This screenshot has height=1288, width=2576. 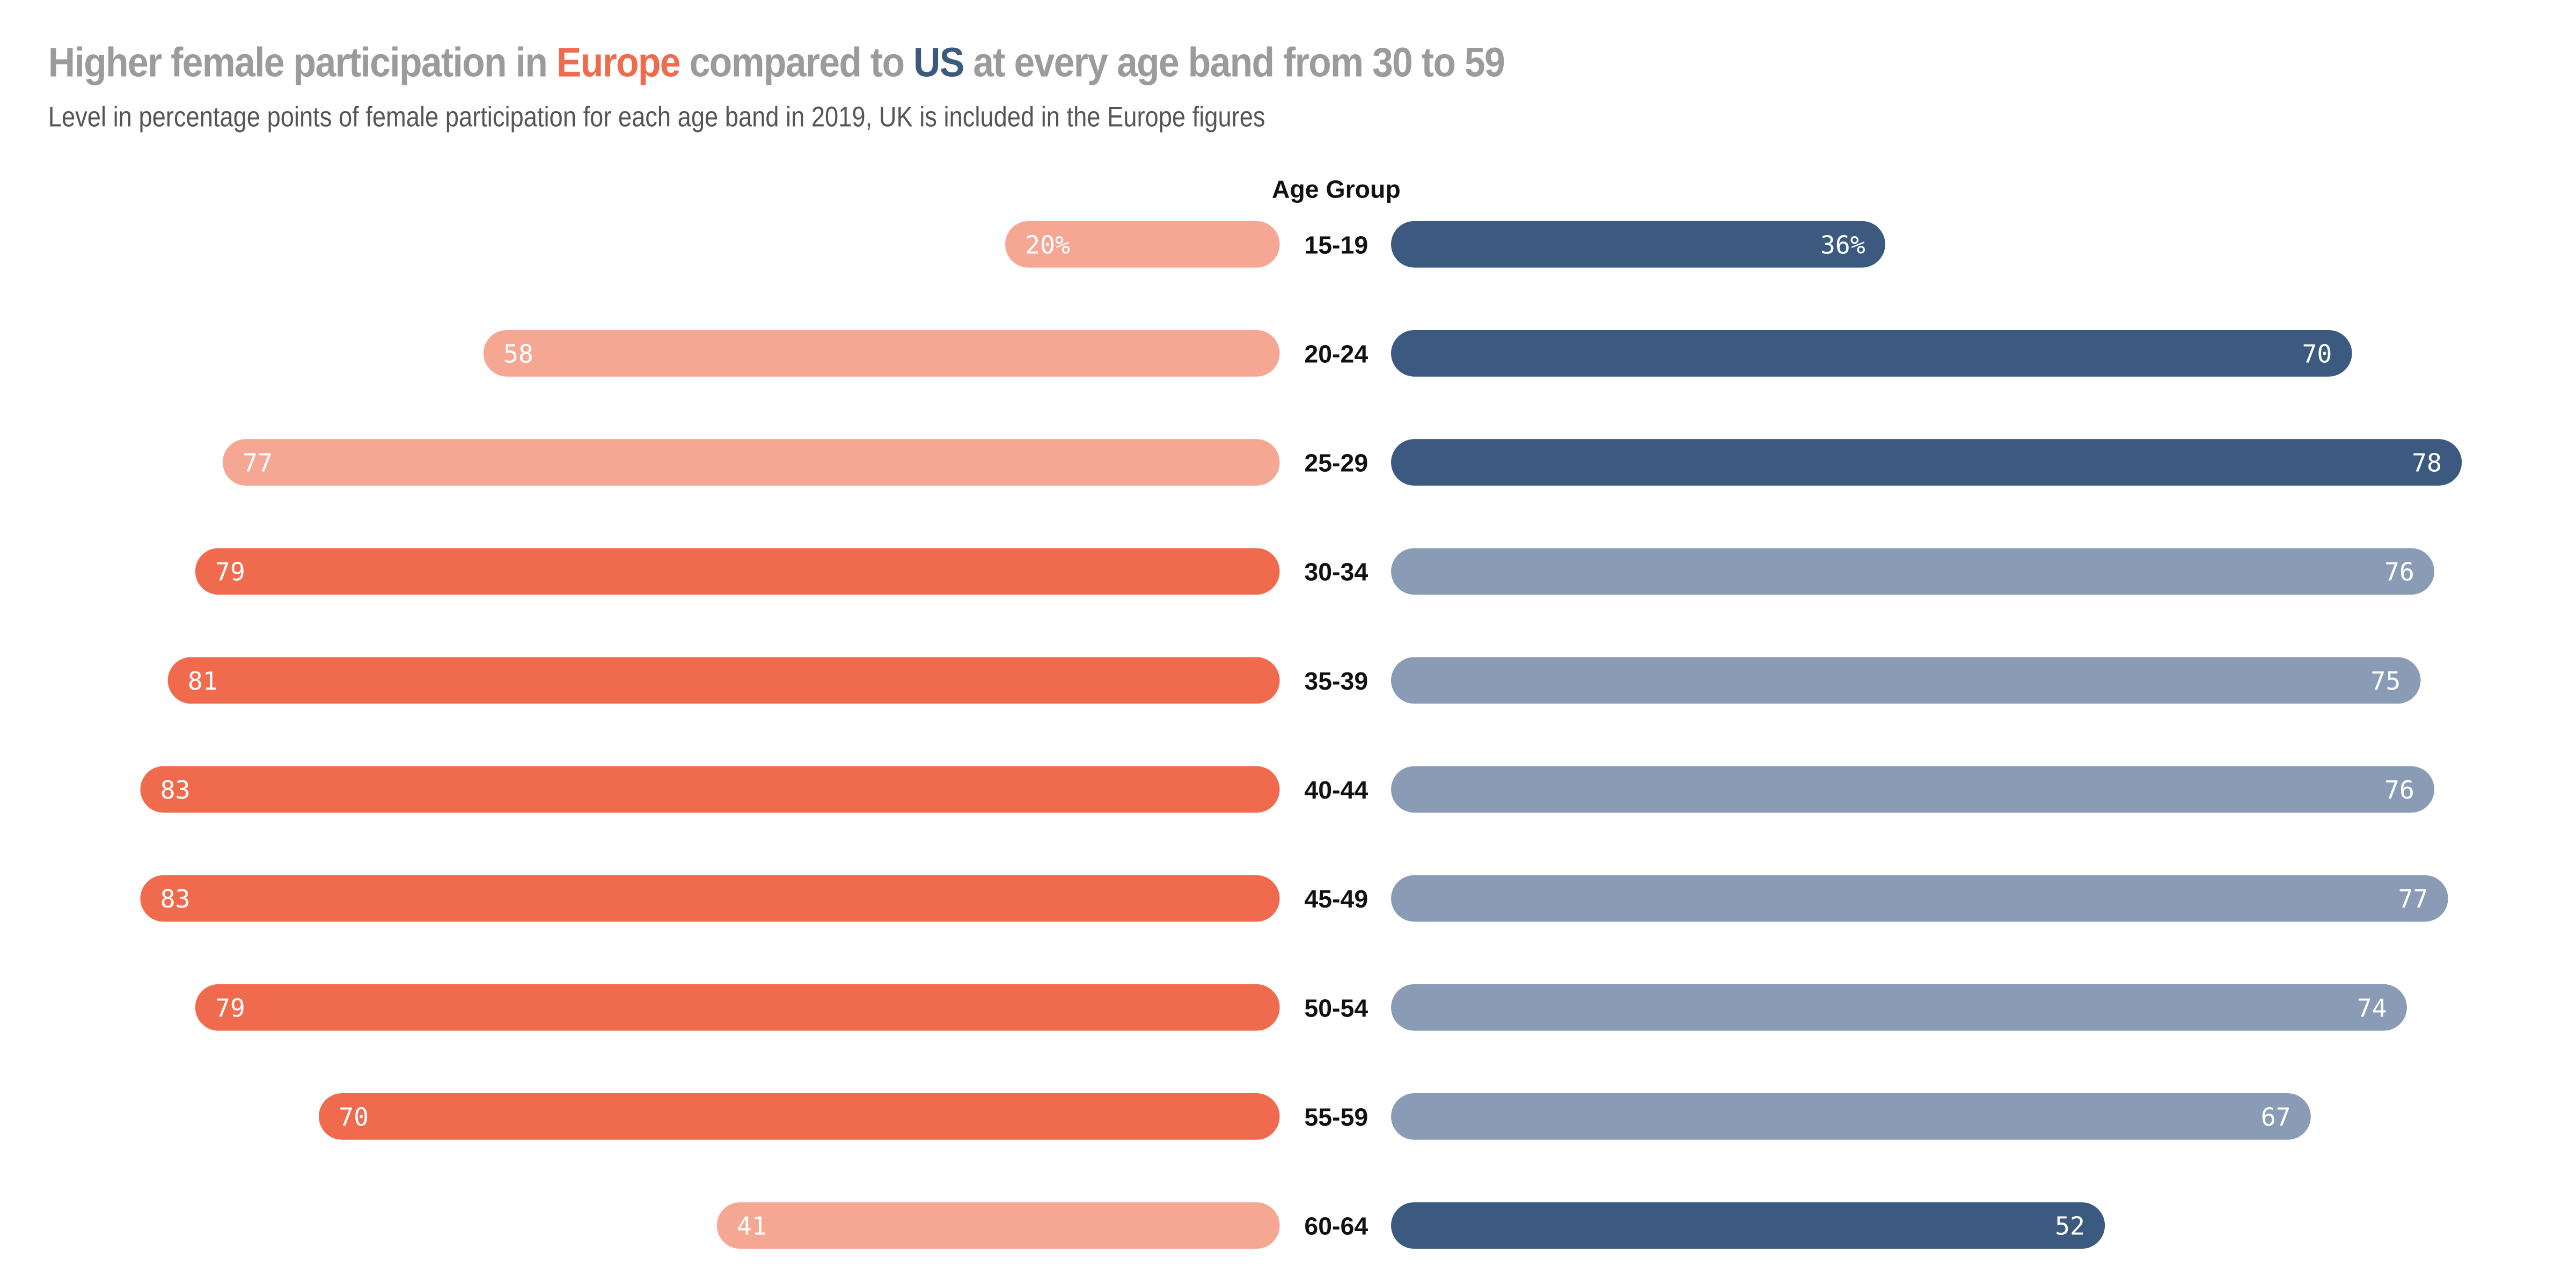 What do you see at coordinates (2413, 898) in the screenshot?
I see `us-value-label-45-49: 77` at bounding box center [2413, 898].